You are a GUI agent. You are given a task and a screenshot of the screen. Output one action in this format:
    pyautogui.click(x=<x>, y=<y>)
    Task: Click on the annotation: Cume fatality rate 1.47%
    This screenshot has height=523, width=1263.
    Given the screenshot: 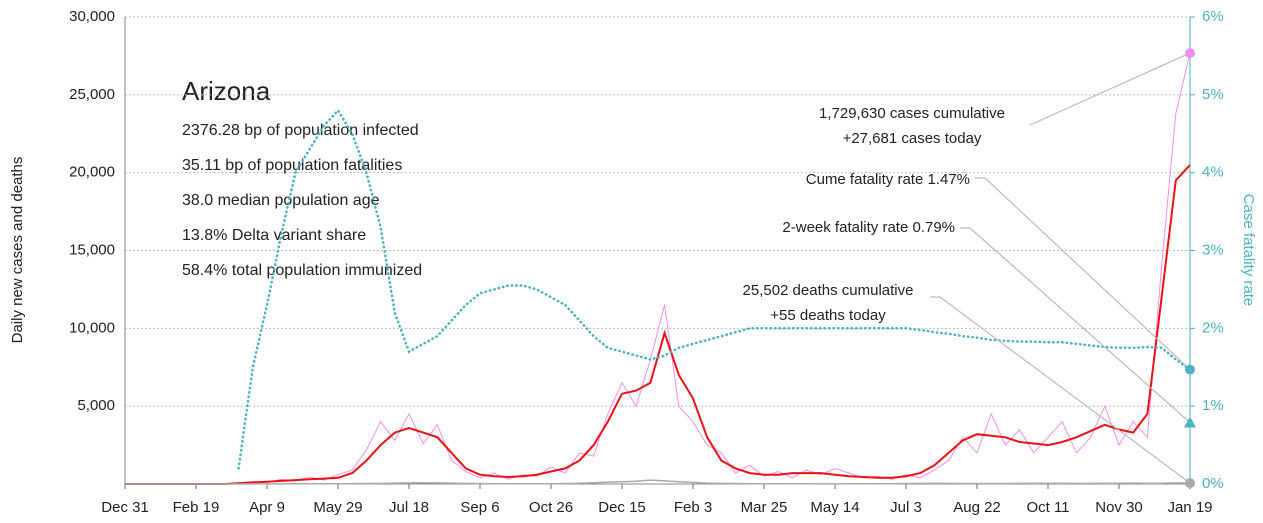 What is the action you would take?
    pyautogui.click(x=888, y=179)
    